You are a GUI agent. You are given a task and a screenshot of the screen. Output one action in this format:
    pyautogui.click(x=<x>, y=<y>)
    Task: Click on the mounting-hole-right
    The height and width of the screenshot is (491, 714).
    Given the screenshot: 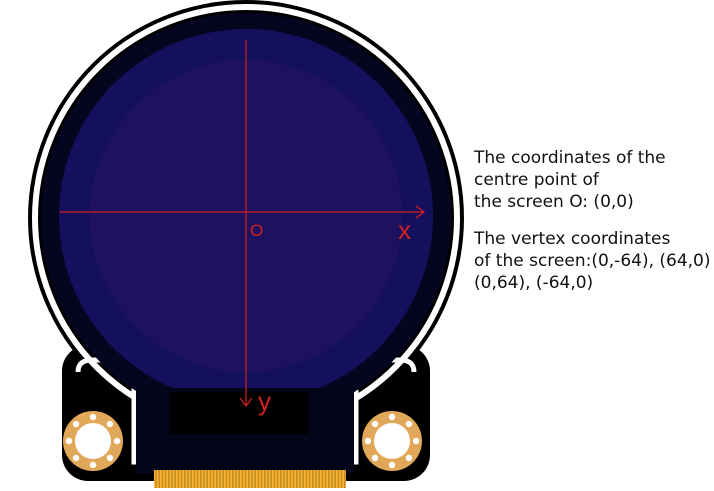 What is the action you would take?
    pyautogui.click(x=392, y=441)
    